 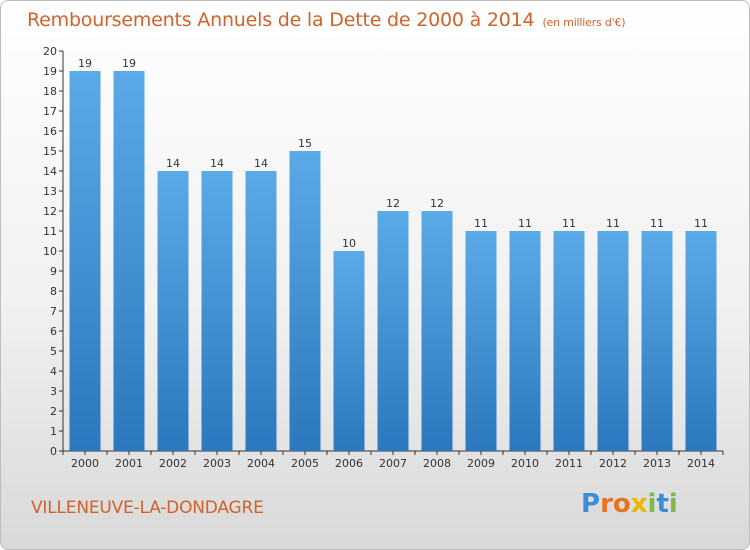 I want to click on brand-letter: o, so click(x=621, y=504).